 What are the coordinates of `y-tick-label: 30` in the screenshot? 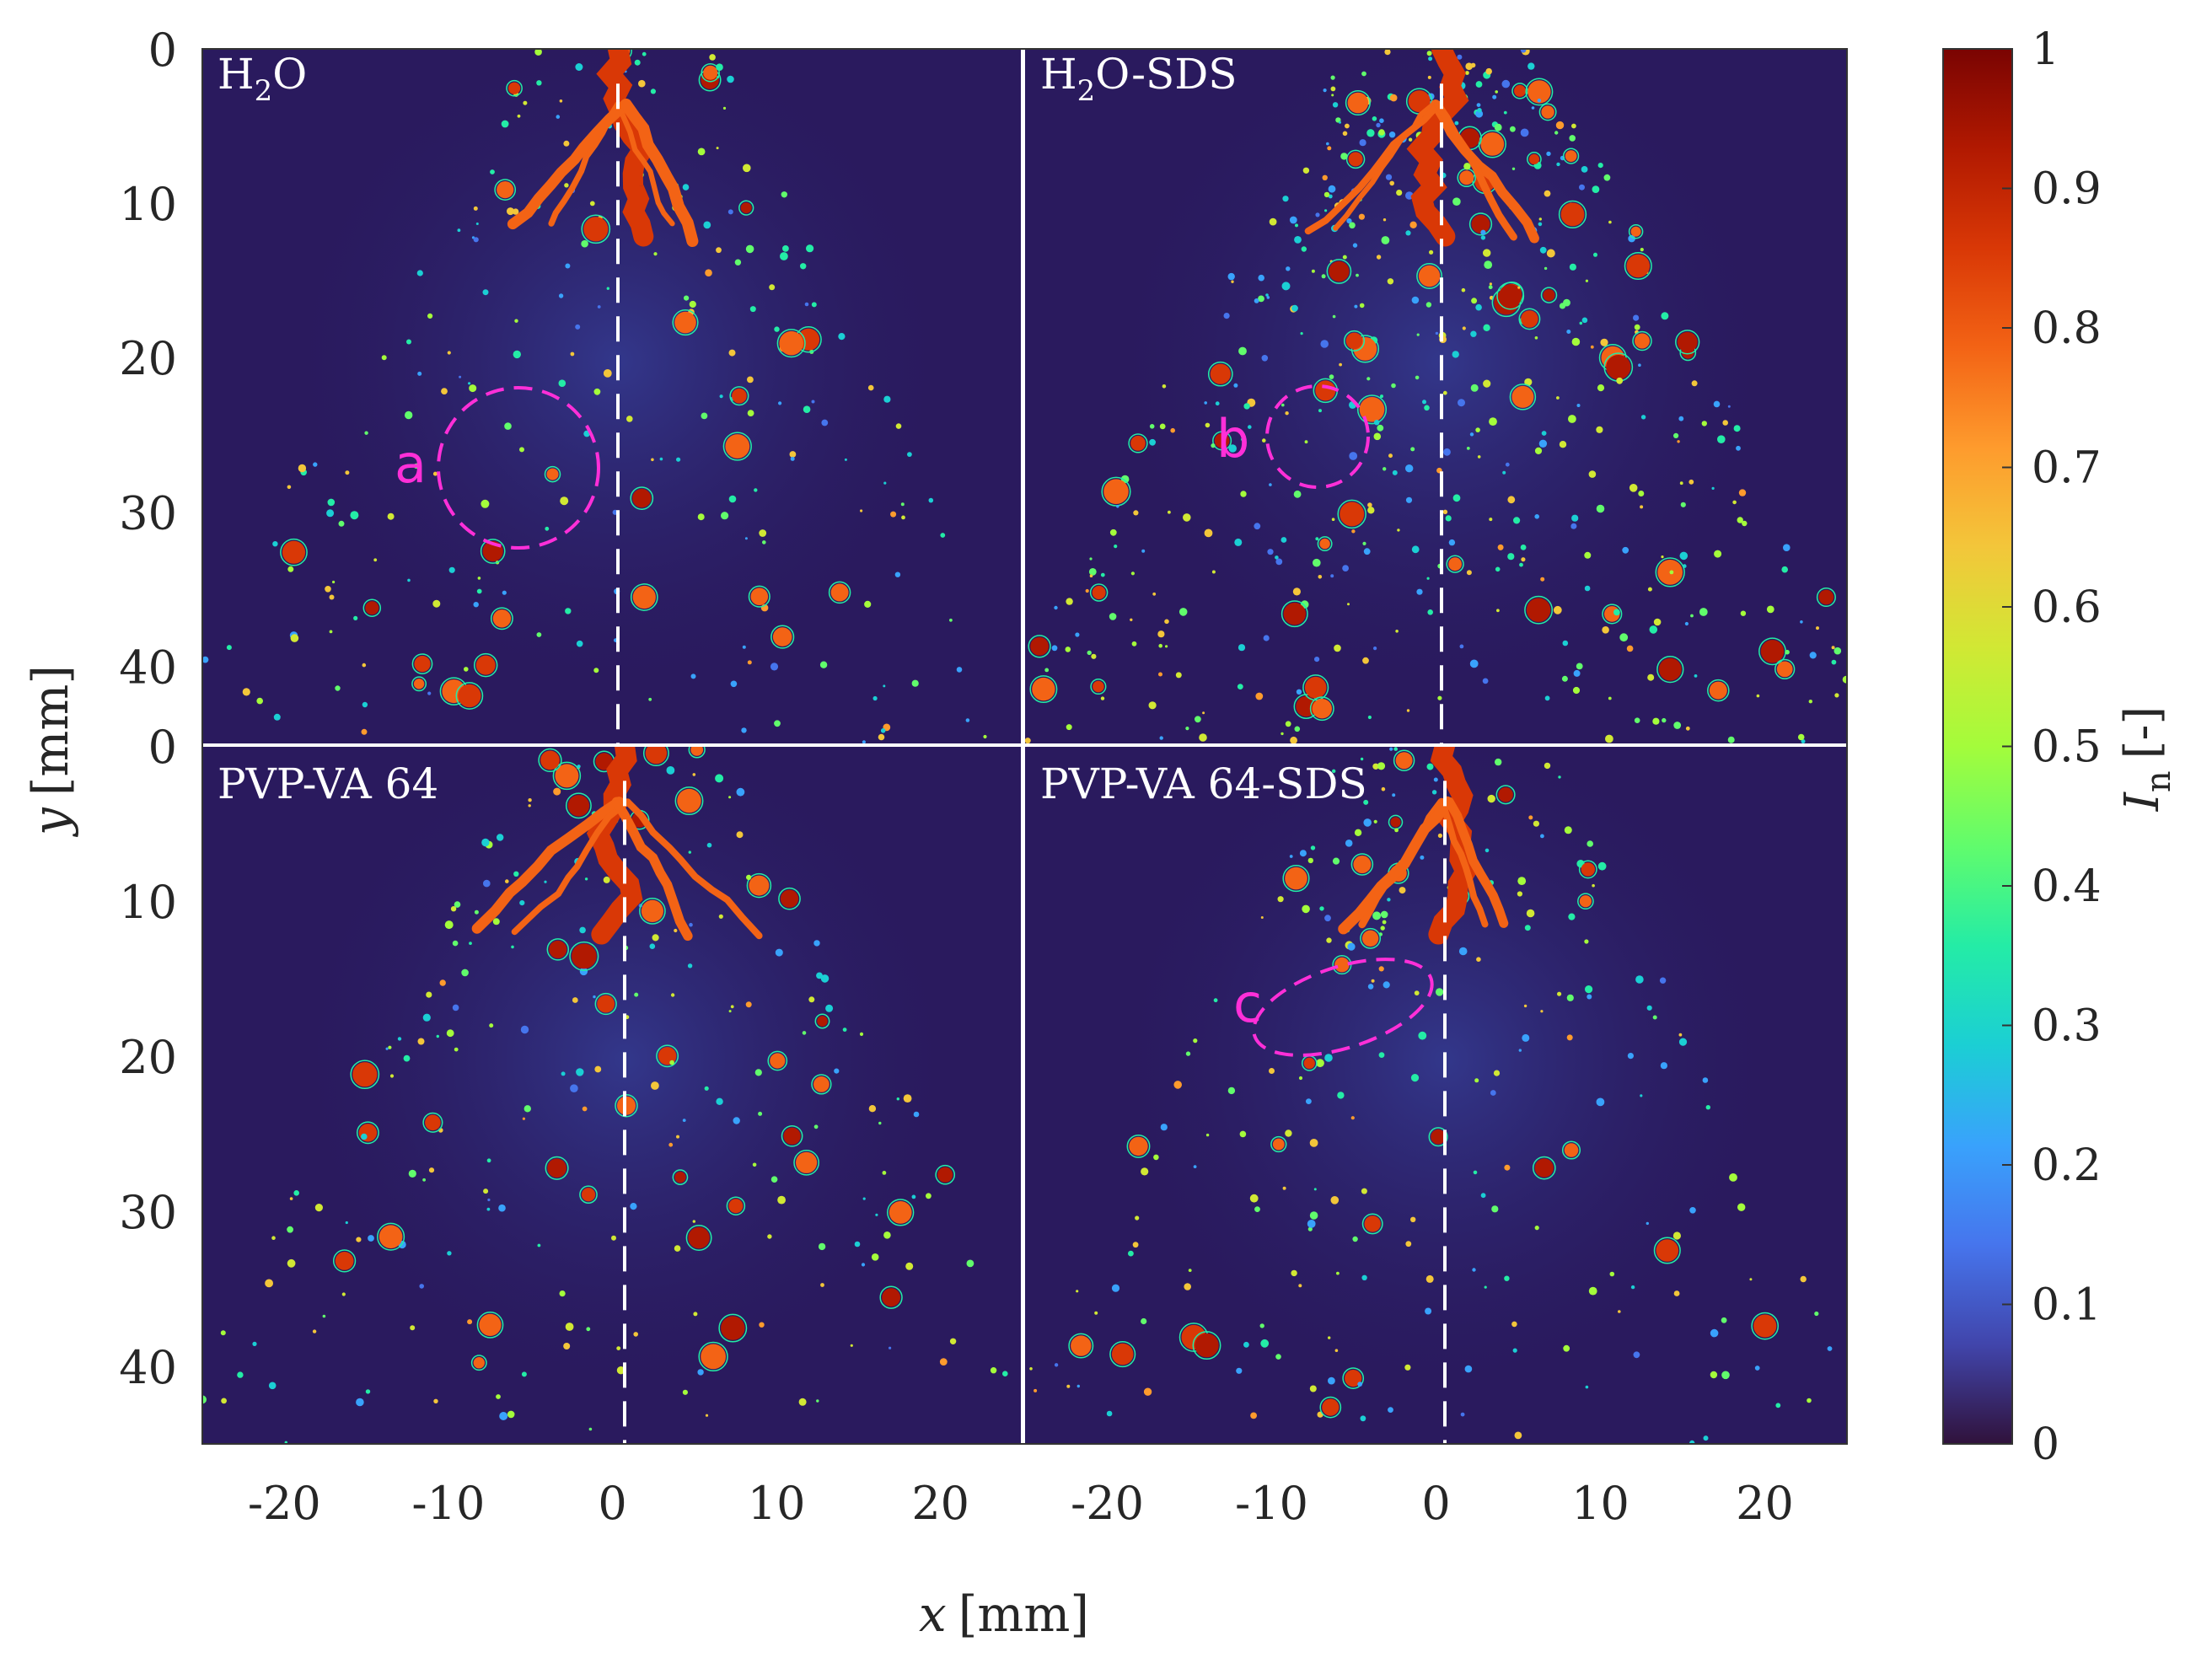 It's located at (148, 1212).